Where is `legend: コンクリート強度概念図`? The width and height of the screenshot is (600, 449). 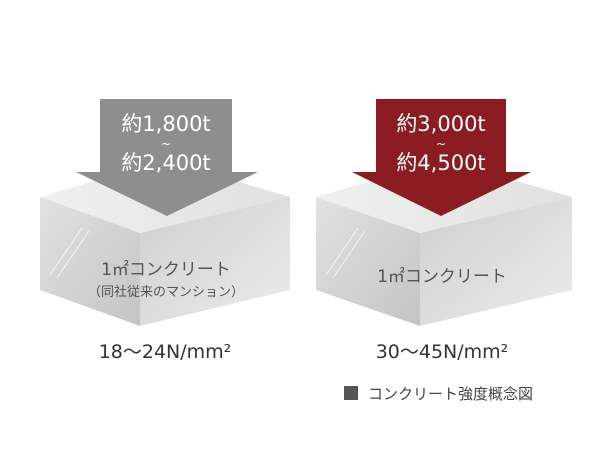 legend: コンクリート強度概念図 is located at coordinates (438, 394).